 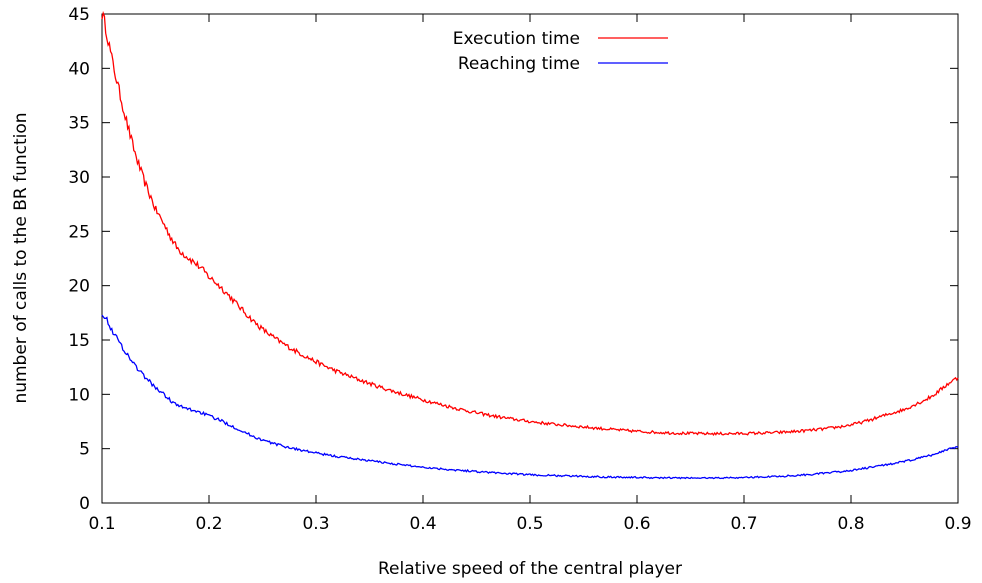 What do you see at coordinates (636, 524) in the screenshot?
I see `x-tick-label: 0.6` at bounding box center [636, 524].